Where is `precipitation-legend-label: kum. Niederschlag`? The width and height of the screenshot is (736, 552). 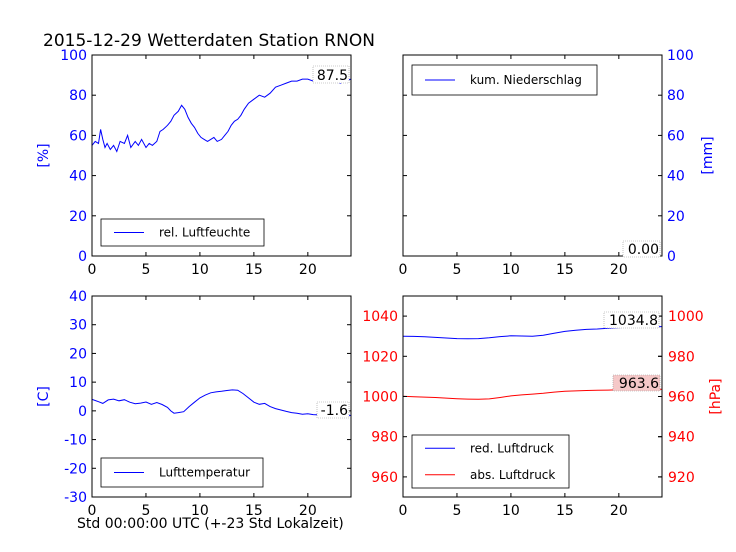
precipitation-legend-label: kum. Niederschlag is located at coordinates (526, 80).